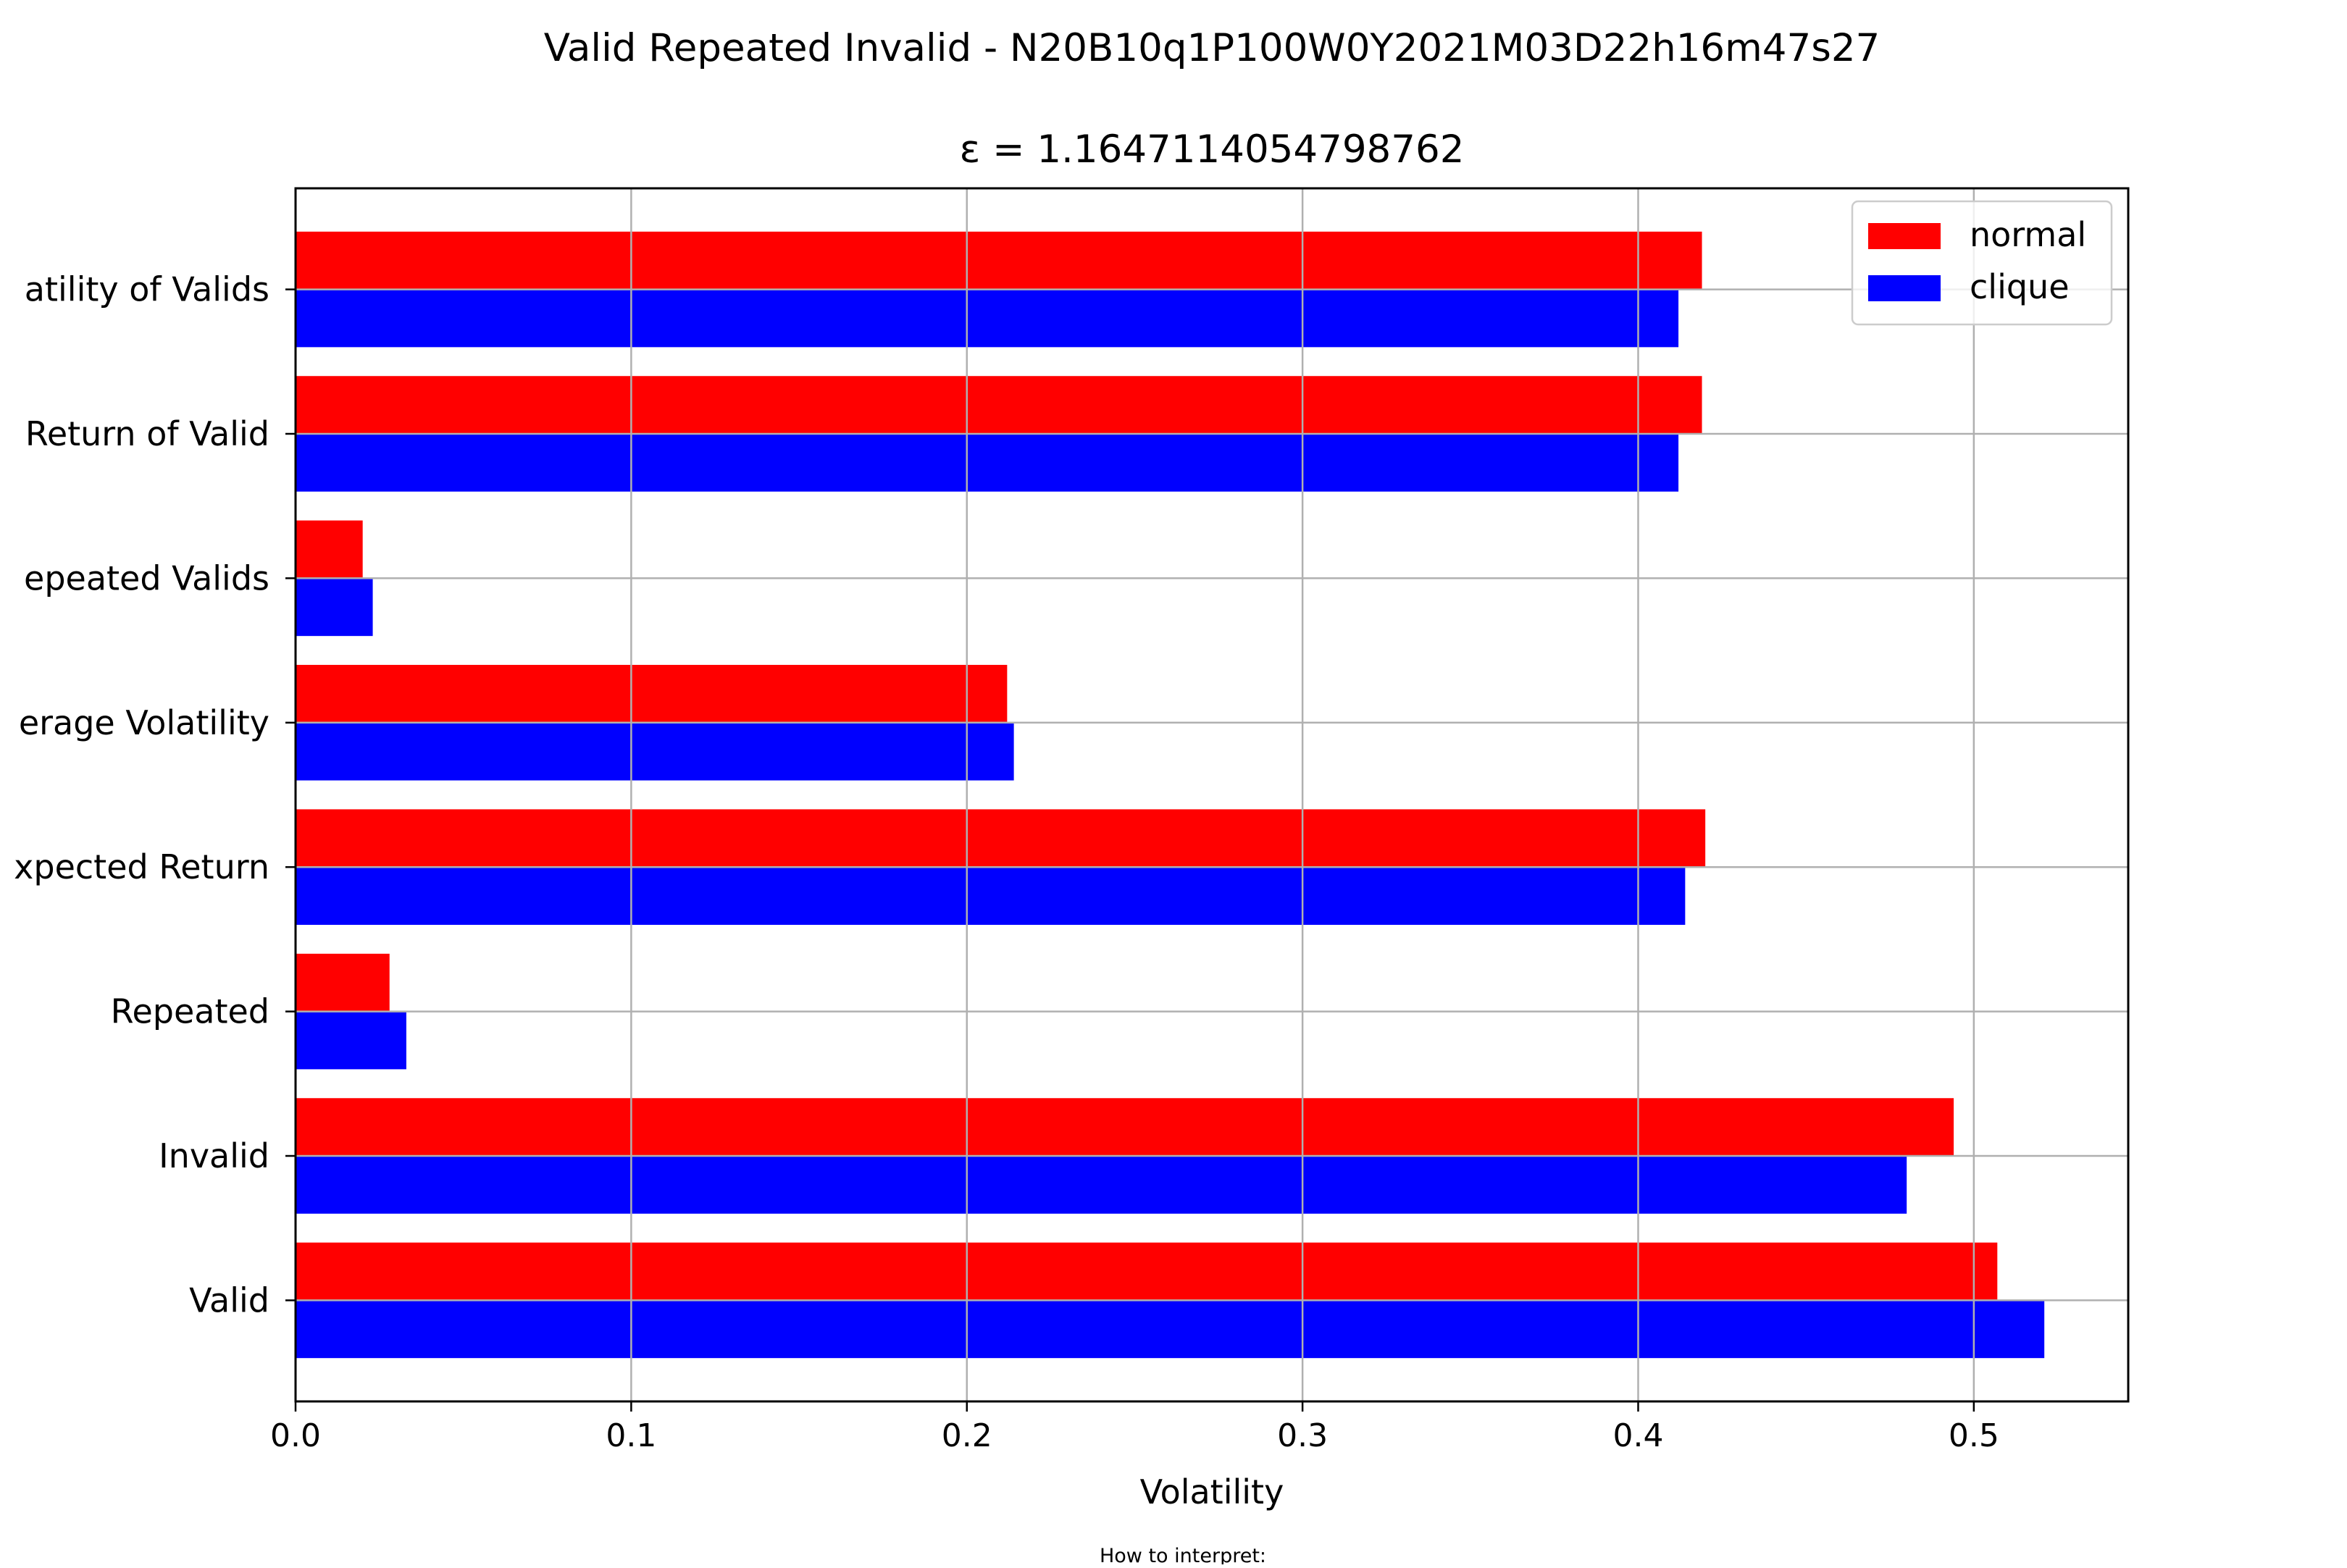 The image size is (2347, 1568). I want to click on y-tick-label: Return of Valid, so click(147, 434).